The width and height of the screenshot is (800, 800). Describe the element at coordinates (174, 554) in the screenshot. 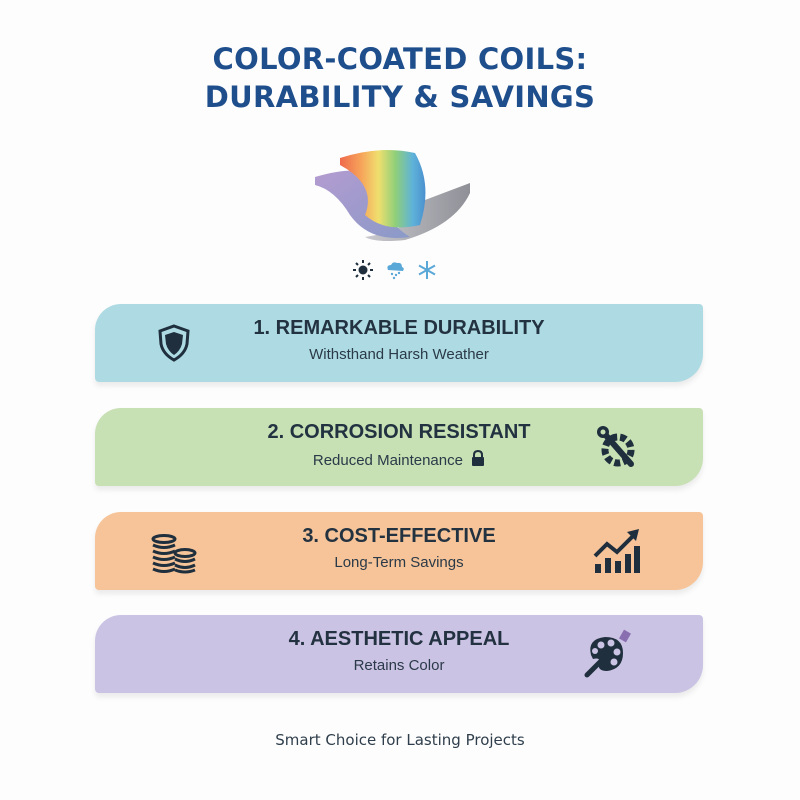

I see `coins-icon` at that location.